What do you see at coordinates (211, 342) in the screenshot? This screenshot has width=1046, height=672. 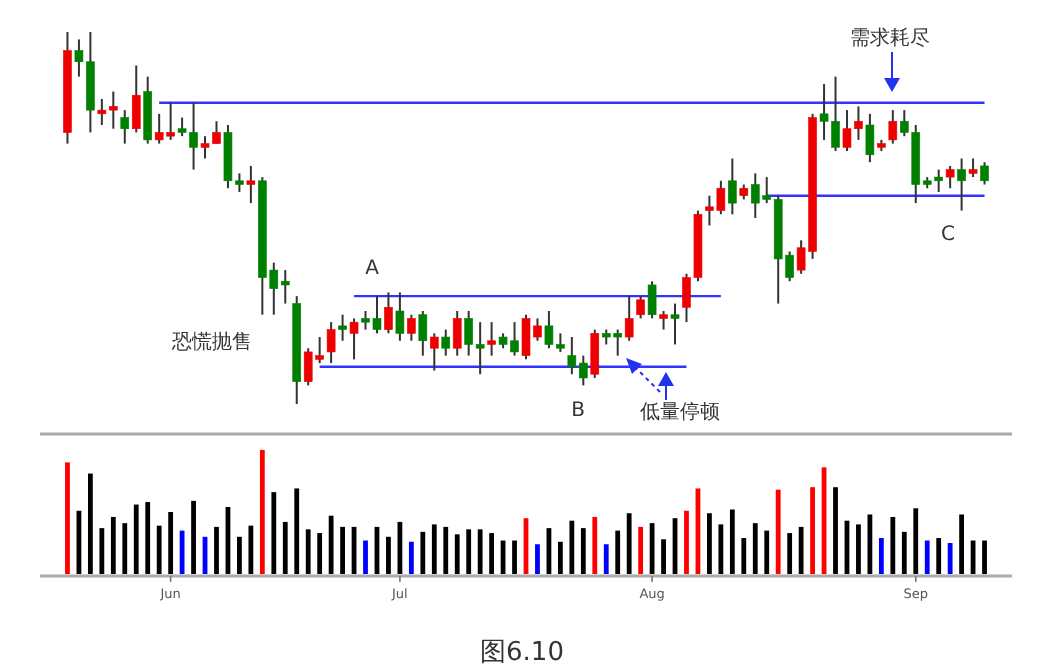 I see `annotation: 恐慌抛售` at bounding box center [211, 342].